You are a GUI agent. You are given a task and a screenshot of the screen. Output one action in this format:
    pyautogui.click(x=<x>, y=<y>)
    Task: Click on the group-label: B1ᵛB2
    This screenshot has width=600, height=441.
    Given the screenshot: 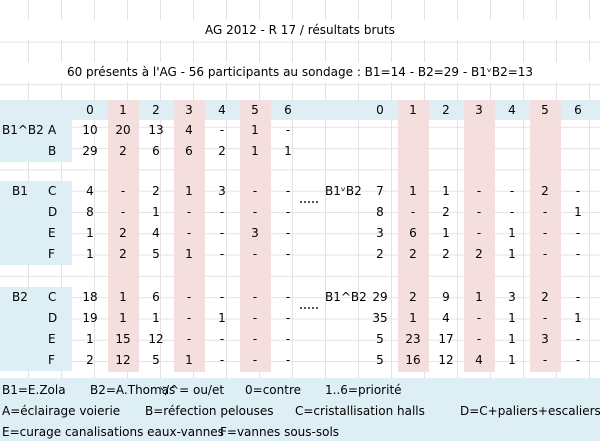 What is the action you would take?
    pyautogui.click(x=343, y=191)
    